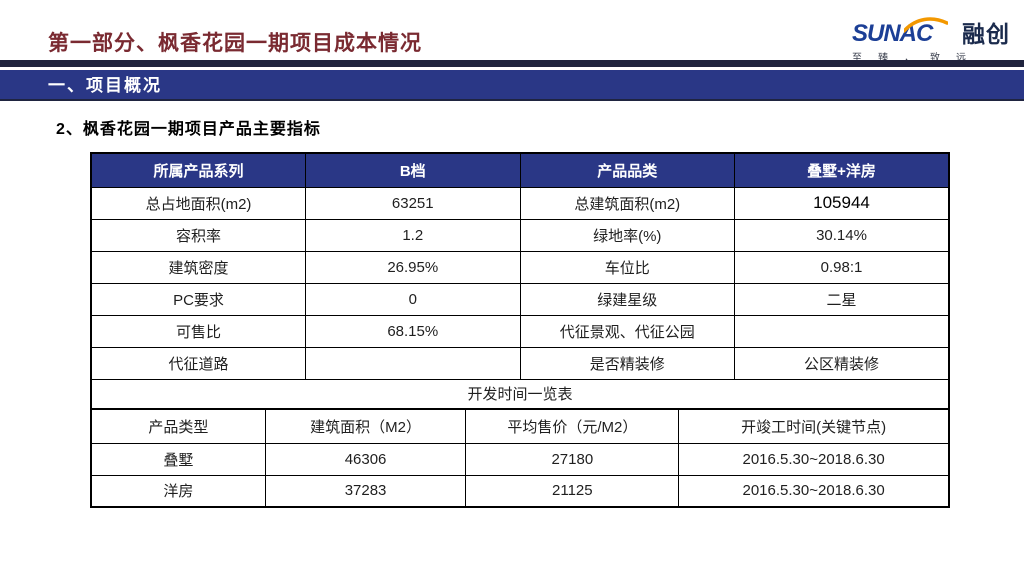 This screenshot has width=1024, height=576. Describe the element at coordinates (627, 170) in the screenshot. I see `col-header: 产品品类` at that location.